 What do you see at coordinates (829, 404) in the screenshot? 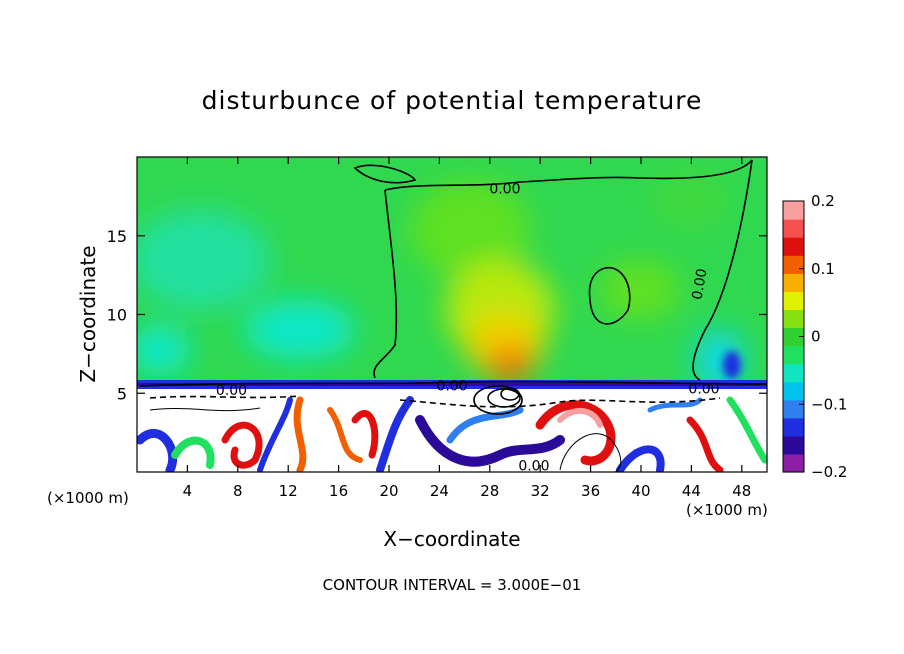
I see `colorbar-tick-label: −0.1` at bounding box center [829, 404].